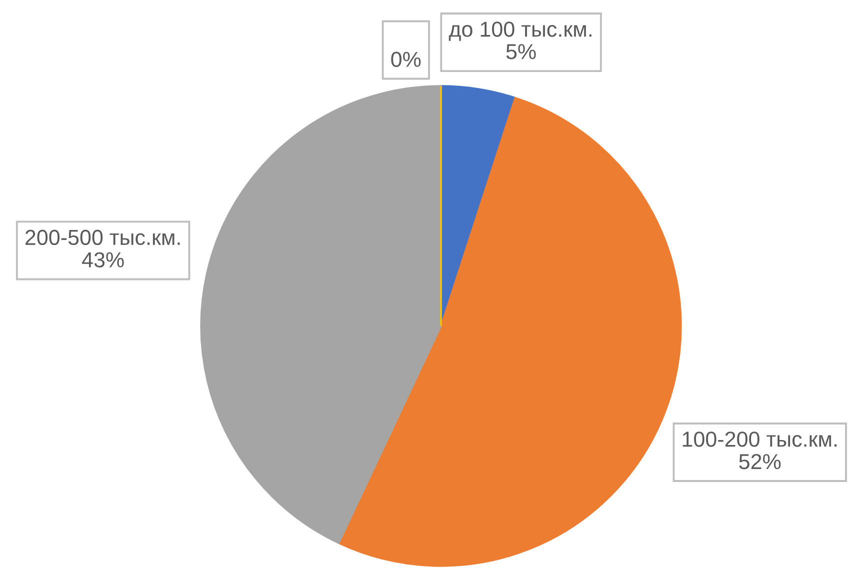 The height and width of the screenshot is (569, 854). Describe the element at coordinates (520, 31) in the screenshot. I see `slice-label: до 100 тыс.км.` at that location.